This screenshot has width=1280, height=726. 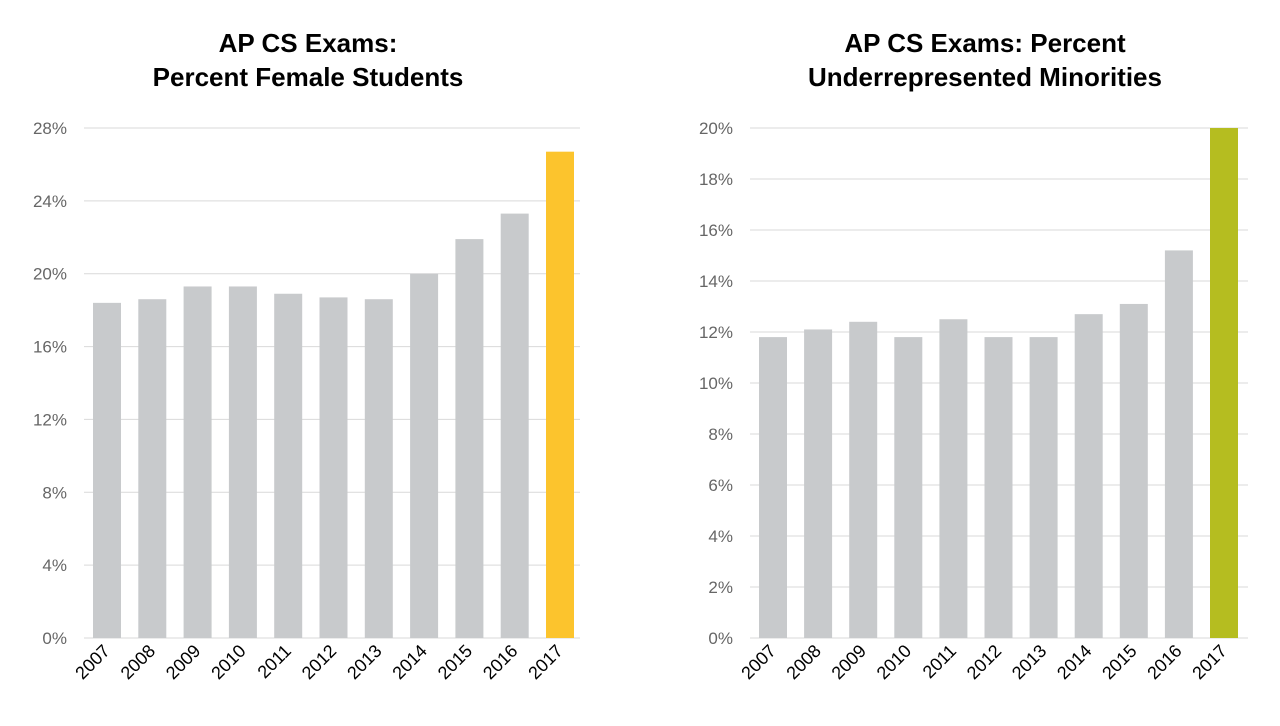 What do you see at coordinates (985, 43) in the screenshot?
I see `chart-title-minorities-line1: AP CS Exams: Percent` at bounding box center [985, 43].